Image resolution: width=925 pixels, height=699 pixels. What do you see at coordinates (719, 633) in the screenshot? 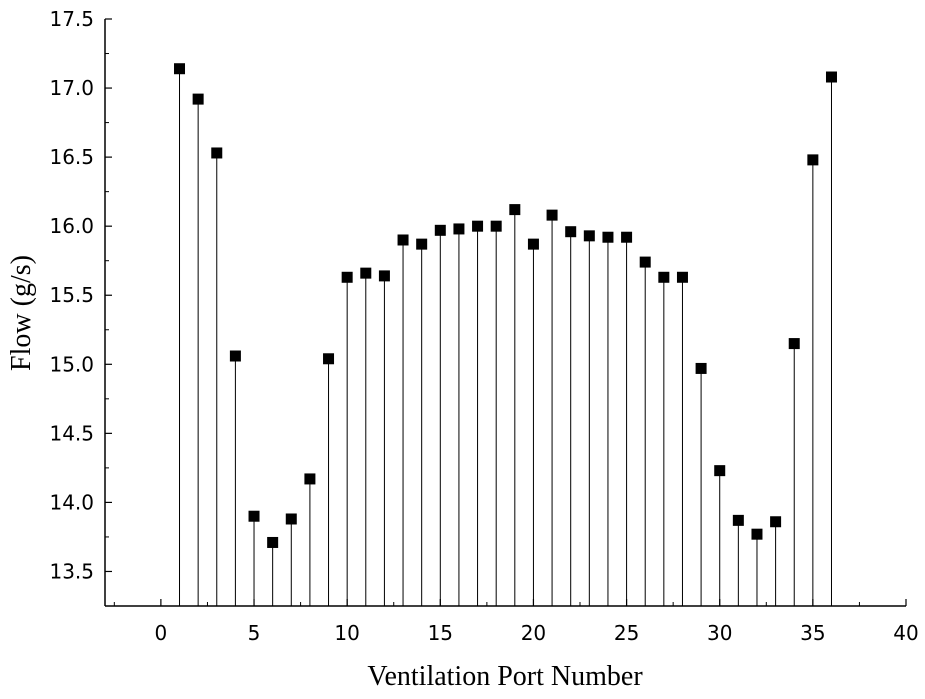
I see `x-tick-label: 30` at bounding box center [719, 633].